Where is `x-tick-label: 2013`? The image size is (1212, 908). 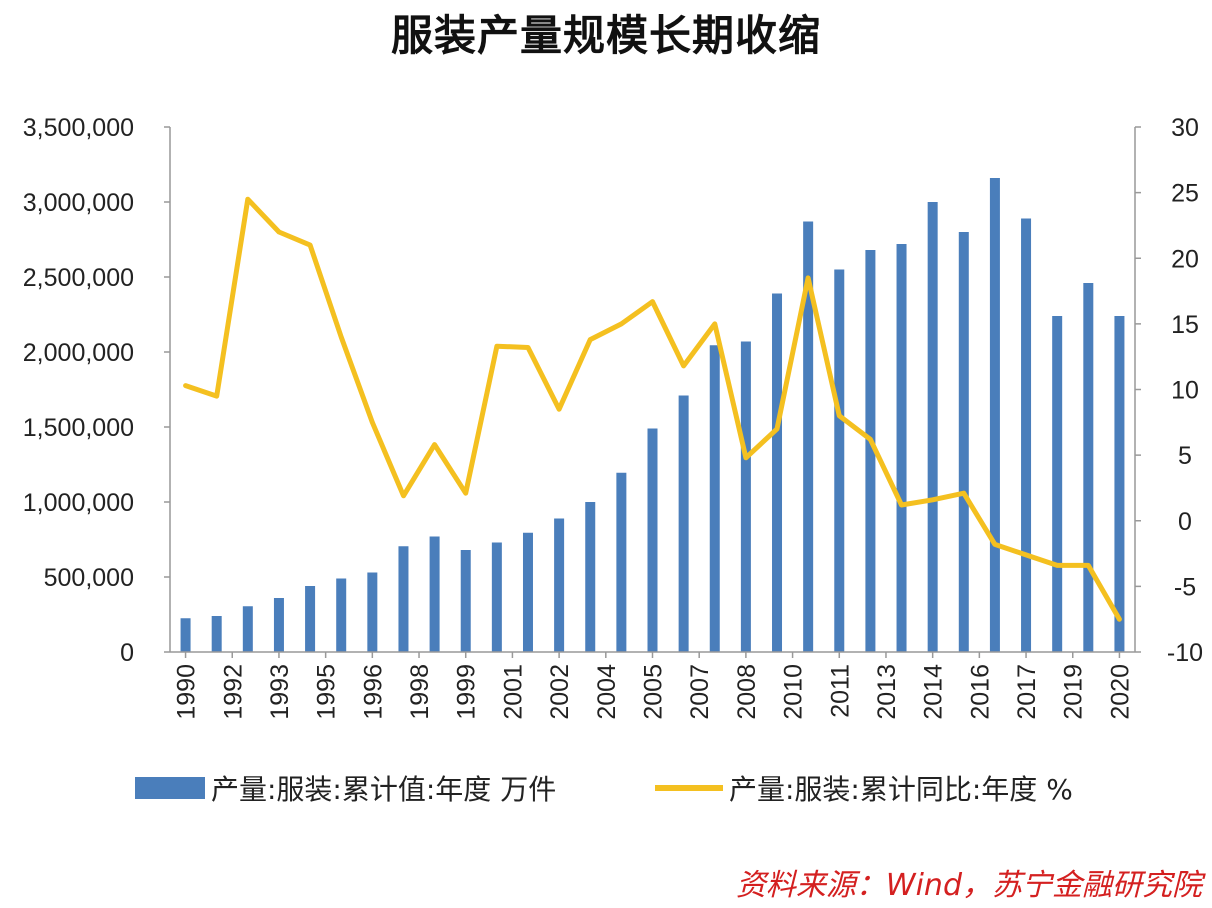
x-tick-label: 2013 is located at coordinates (887, 692).